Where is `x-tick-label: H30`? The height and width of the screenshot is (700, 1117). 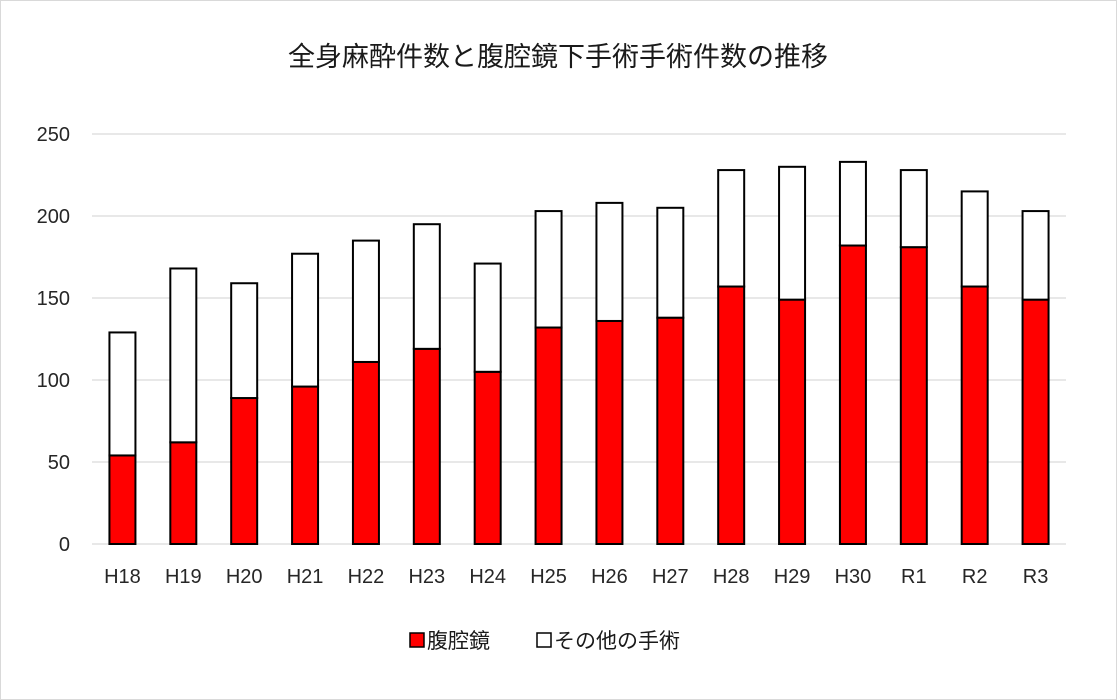 x-tick-label: H30 is located at coordinates (853, 577).